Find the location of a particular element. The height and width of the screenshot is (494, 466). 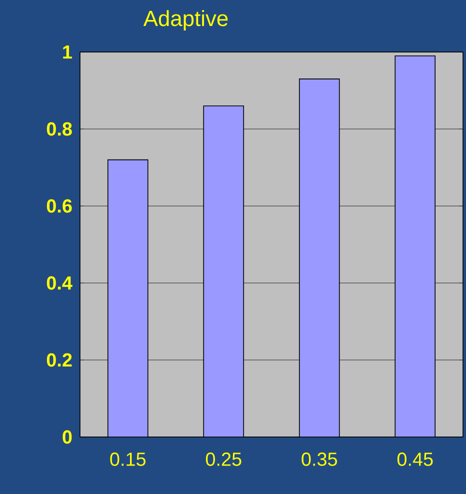

y-tick-label: 0.6 is located at coordinates (59, 206).